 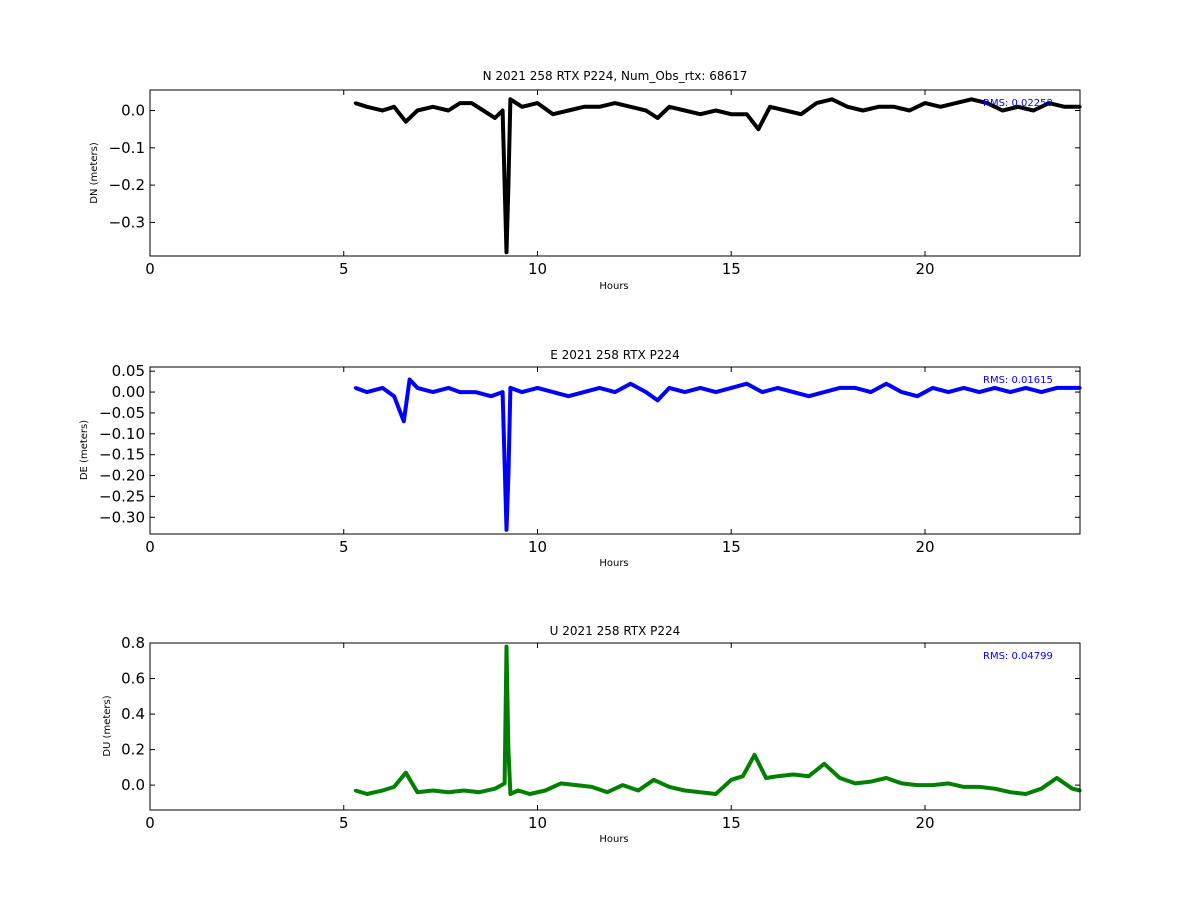 I want to click on y-axis-label: DN (meters), so click(x=94, y=173).